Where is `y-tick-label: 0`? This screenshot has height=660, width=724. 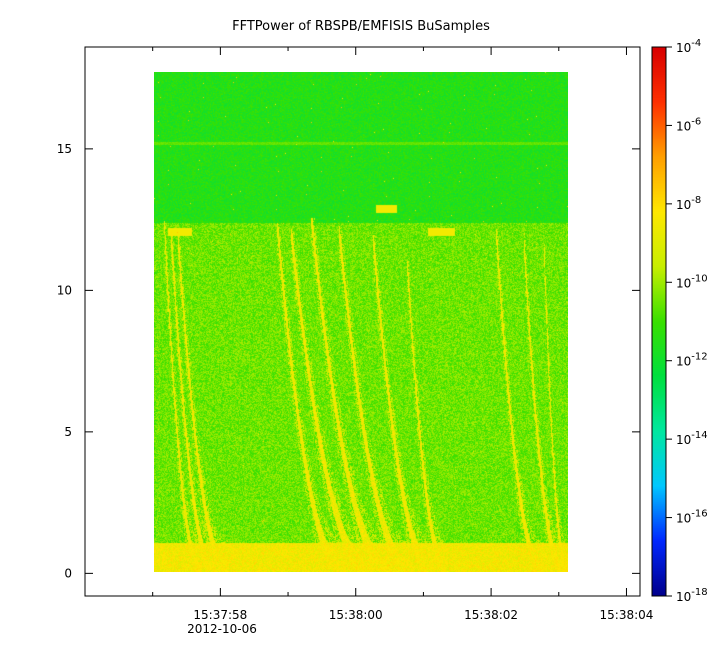
y-tick-label: 0 is located at coordinates (68, 573).